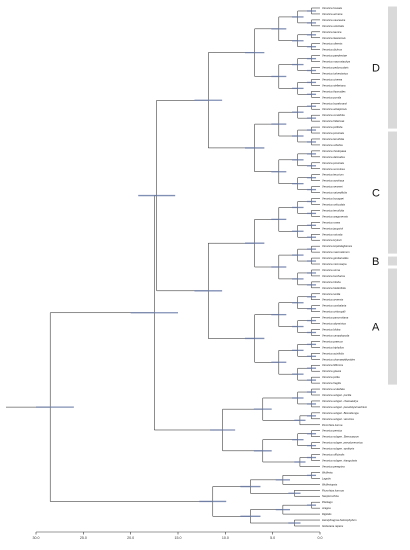  Describe the element at coordinates (333, 115) in the screenshot. I see `tip-label: Veronica cuneifolia` at that location.